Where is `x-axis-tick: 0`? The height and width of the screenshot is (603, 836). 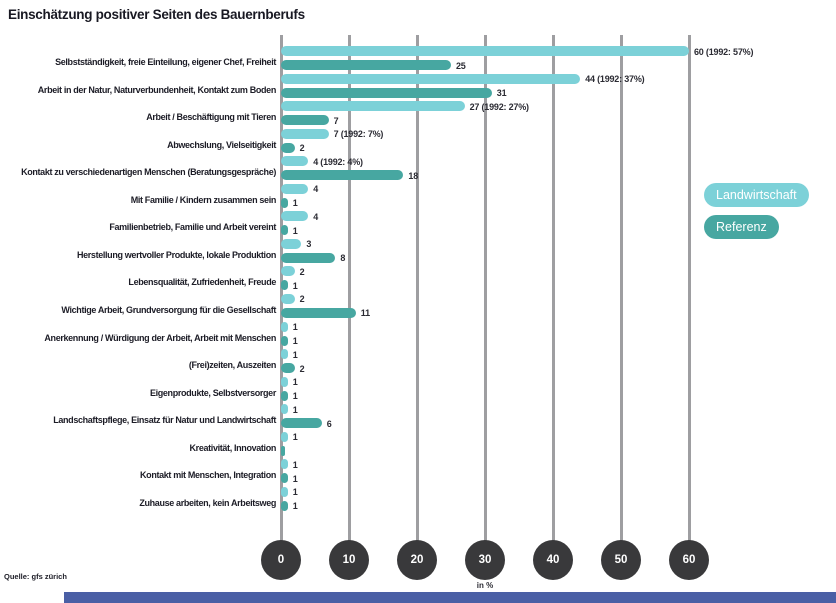 x-axis-tick: 0 is located at coordinates (281, 560).